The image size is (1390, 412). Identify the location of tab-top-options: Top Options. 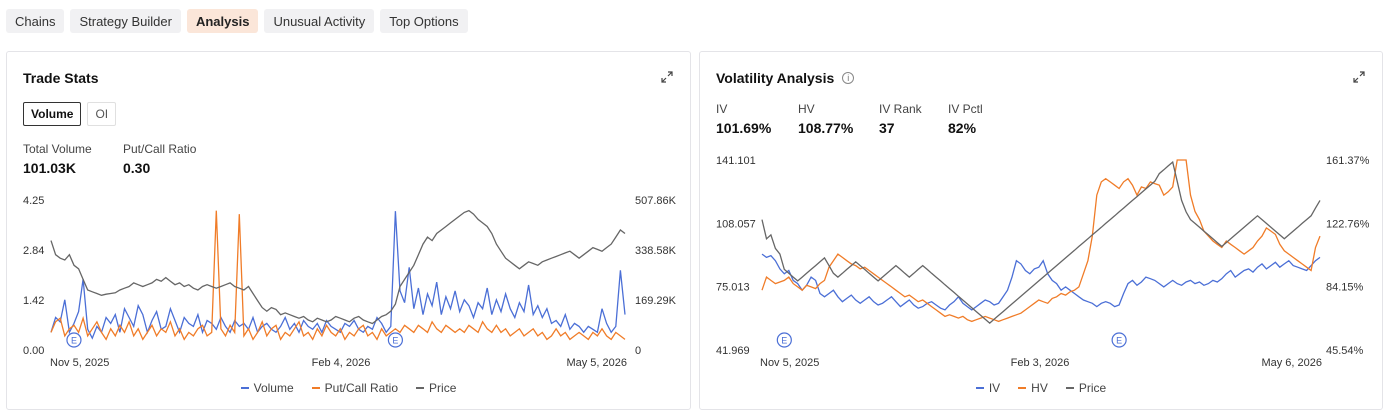
(424, 21).